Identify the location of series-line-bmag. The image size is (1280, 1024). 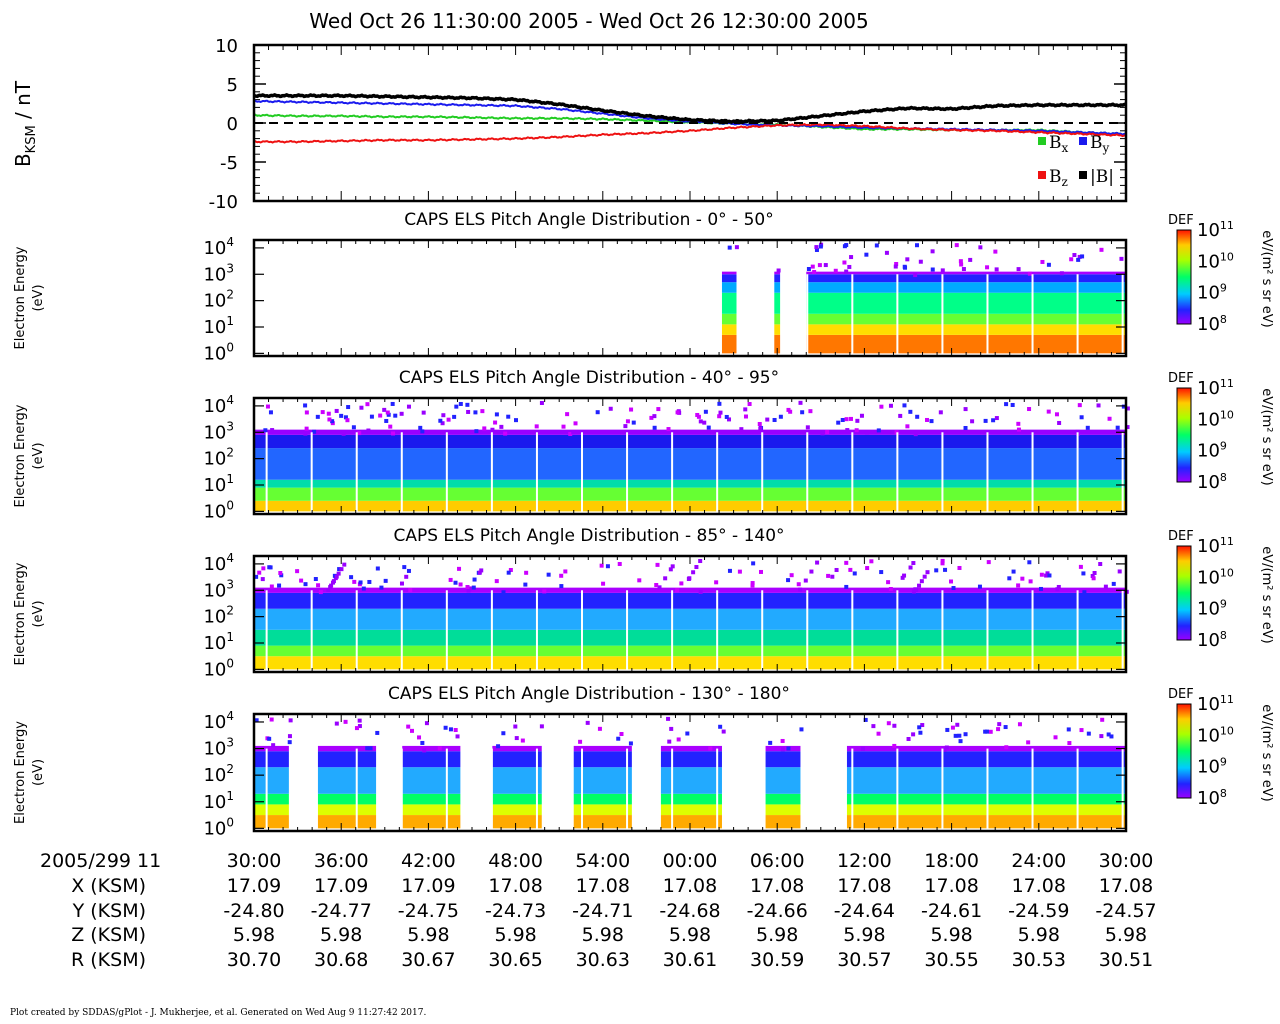
(690, 108).